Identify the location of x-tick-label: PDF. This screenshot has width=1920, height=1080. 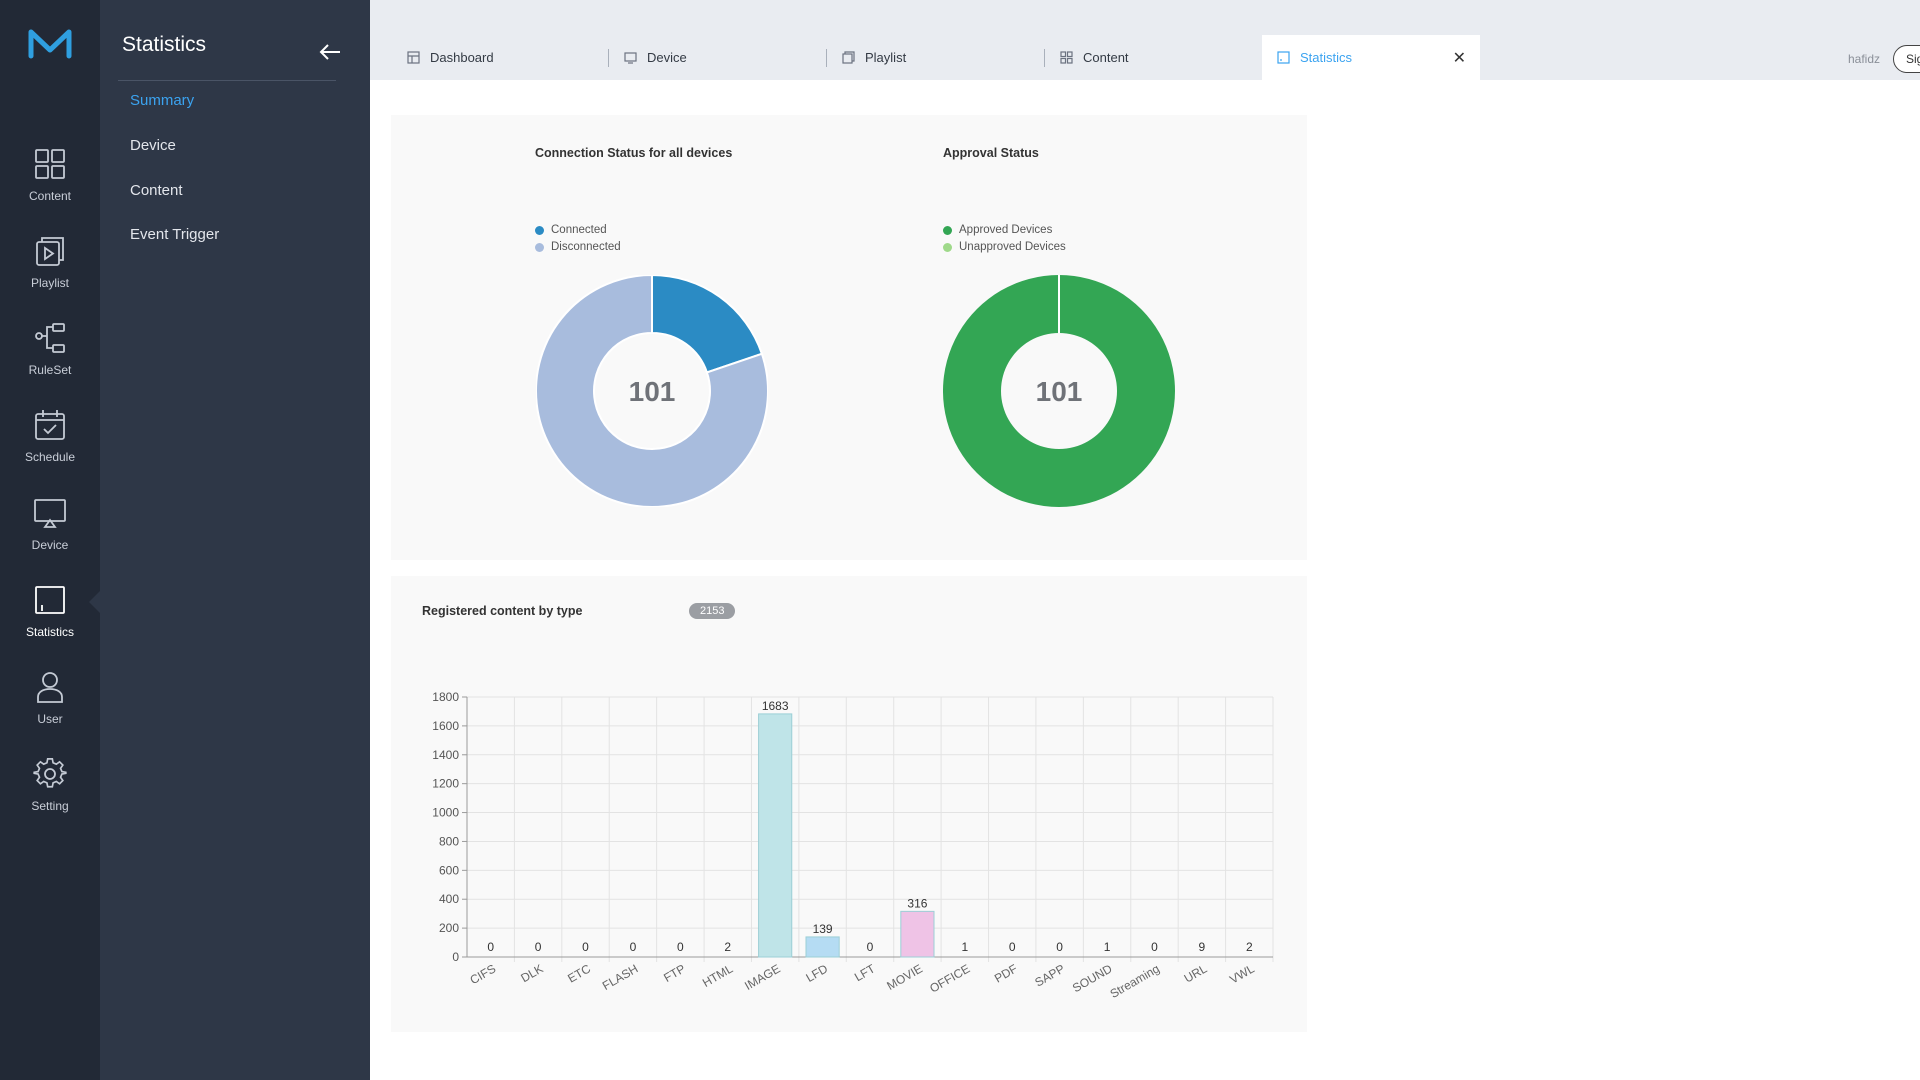
(1006, 973).